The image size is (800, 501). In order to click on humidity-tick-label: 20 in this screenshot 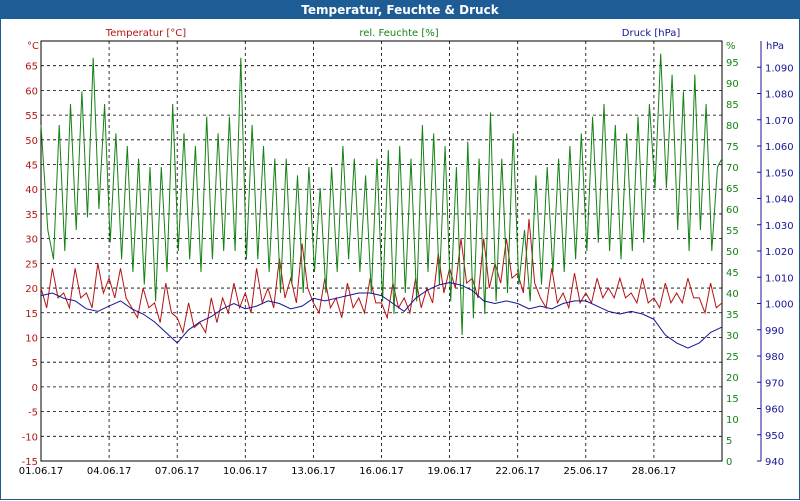, I will do `click(732, 378)`.